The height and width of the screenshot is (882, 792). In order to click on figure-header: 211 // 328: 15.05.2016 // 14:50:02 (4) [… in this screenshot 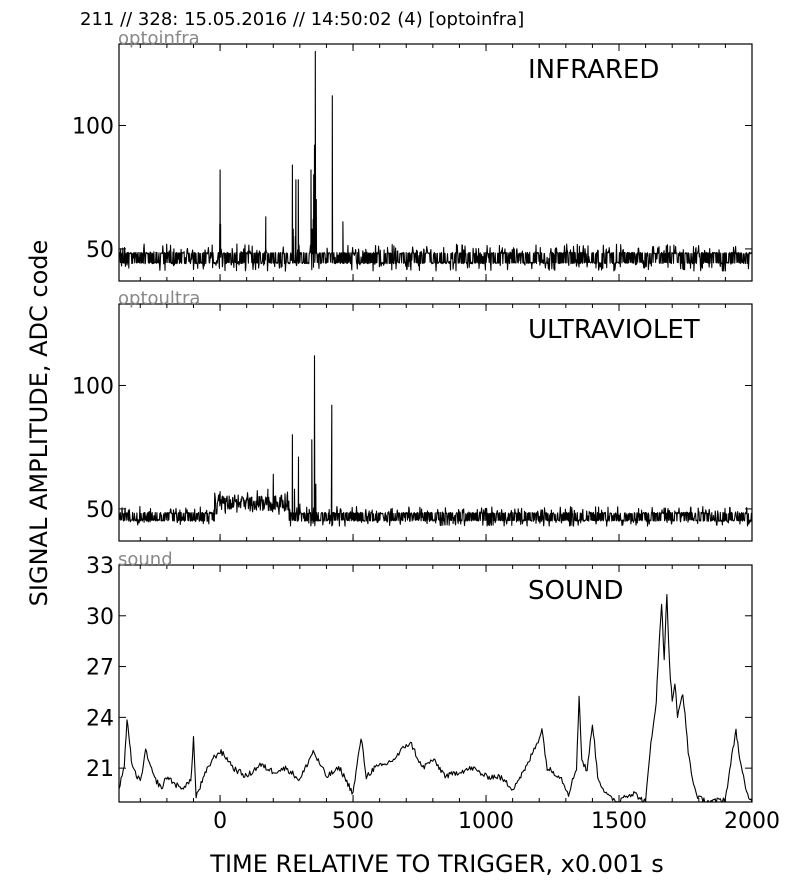, I will do `click(302, 19)`.